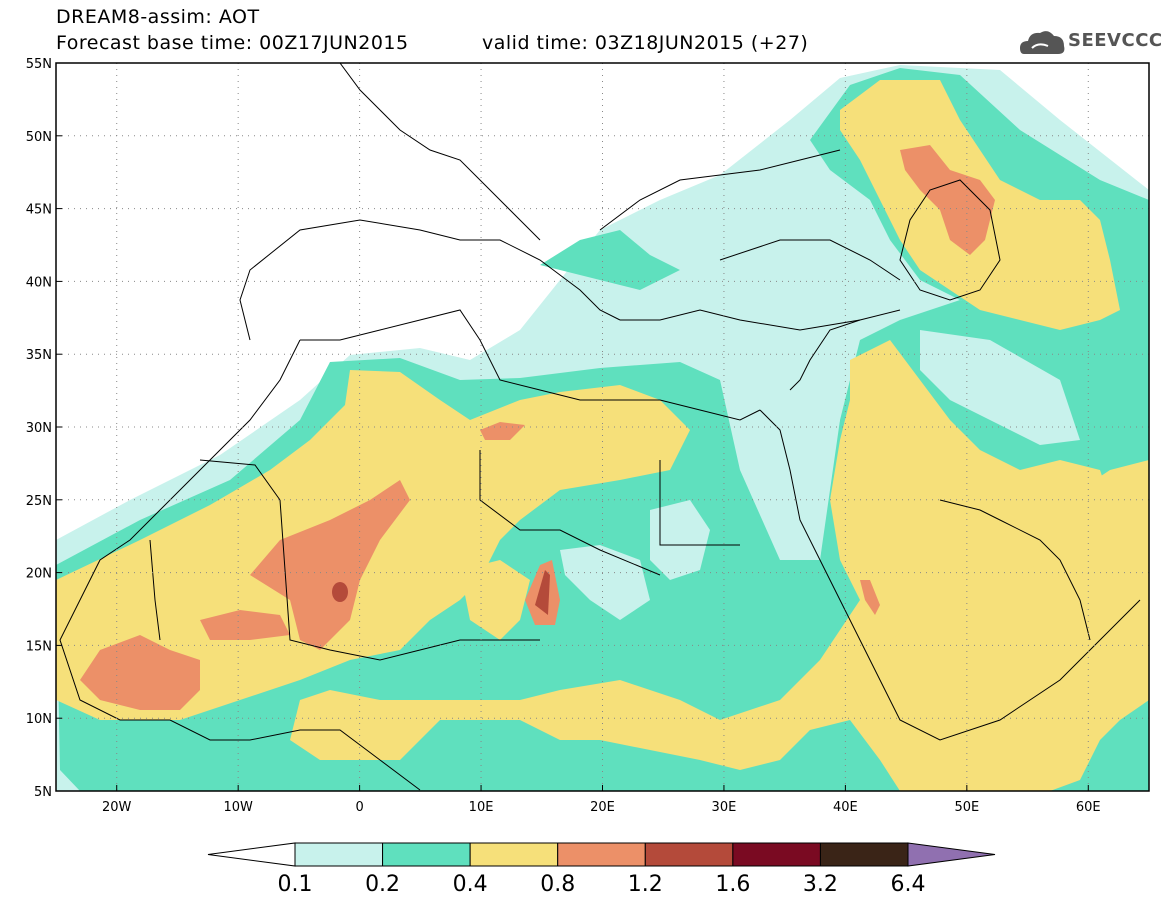 This screenshot has width=1165, height=905. Describe the element at coordinates (39, 282) in the screenshot. I see `lat-label: 40N` at that location.